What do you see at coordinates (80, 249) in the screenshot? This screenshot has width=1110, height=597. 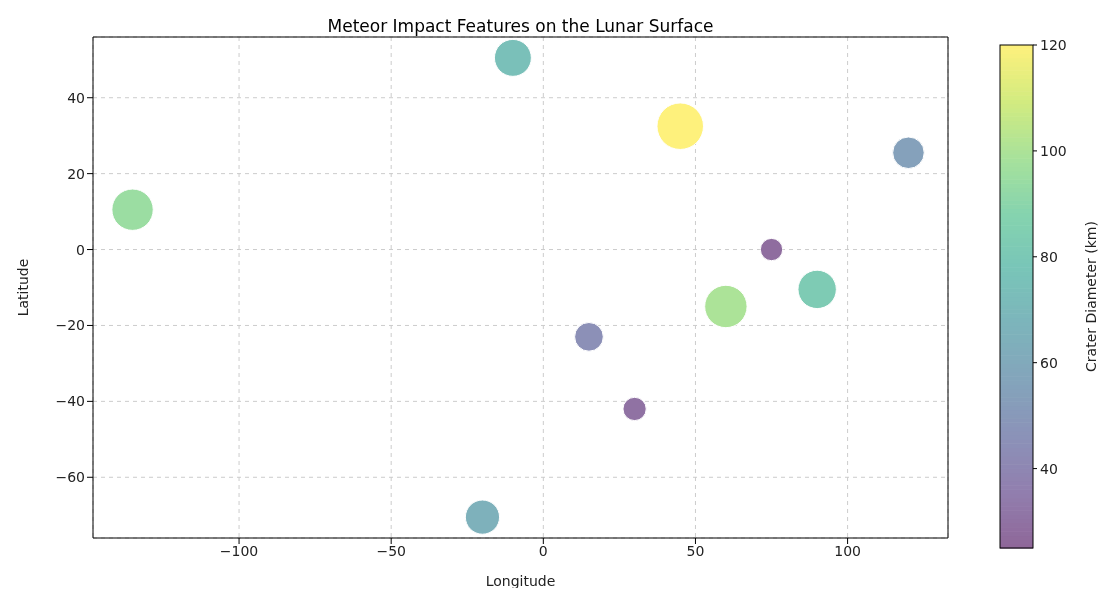 I see `y-tick-label: 0` at bounding box center [80, 249].